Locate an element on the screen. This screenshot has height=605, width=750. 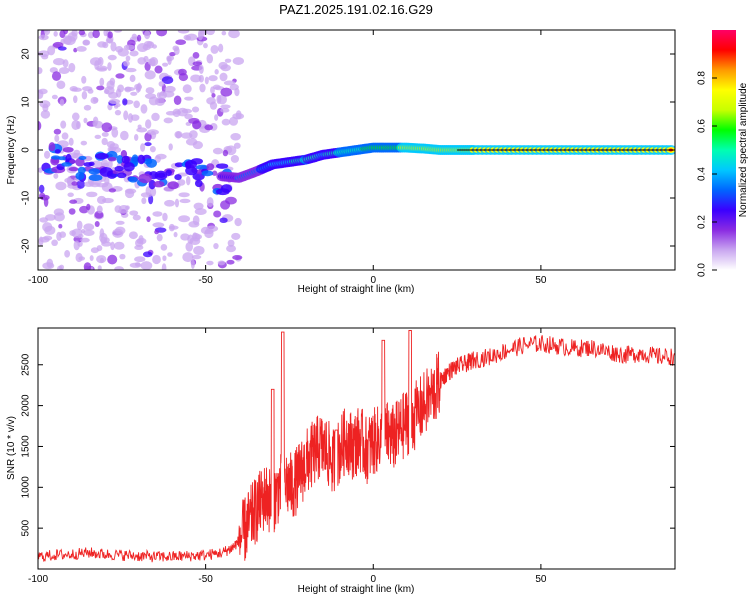
spectrogram-y-tick-label: 20 is located at coordinates (26, 54).